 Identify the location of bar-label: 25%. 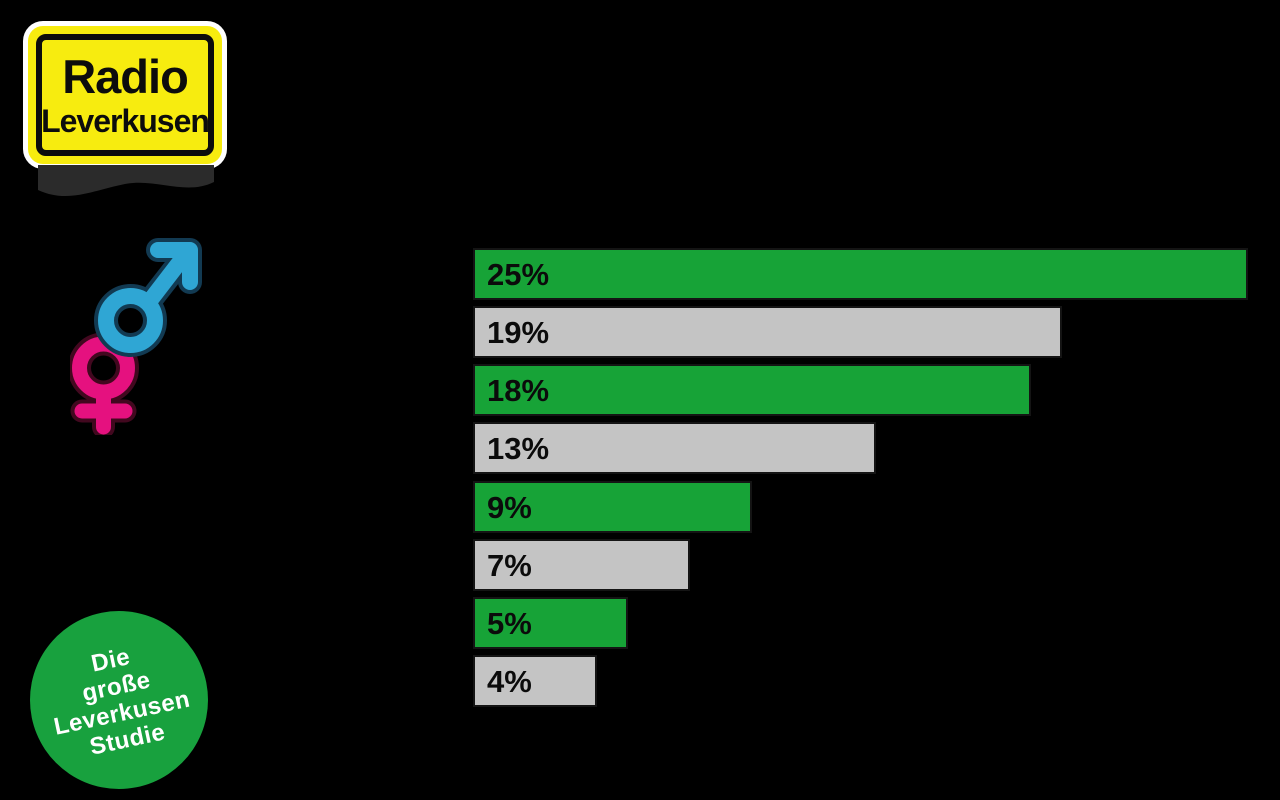
(518, 274).